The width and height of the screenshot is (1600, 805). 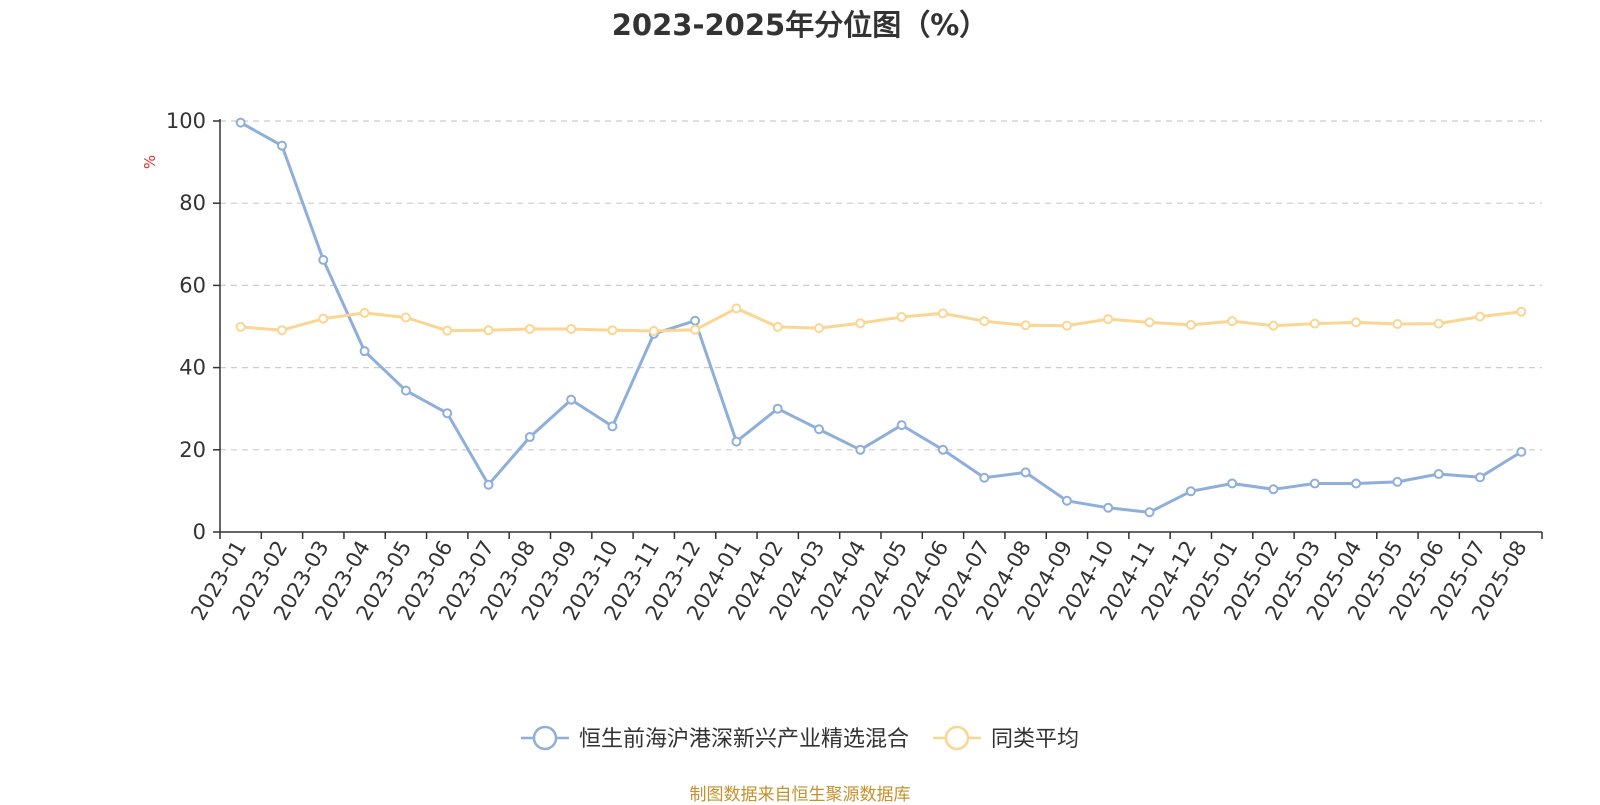 I want to click on legend: 恒生前海沪港深新兴产业精选混合 同类平均, so click(x=800, y=738).